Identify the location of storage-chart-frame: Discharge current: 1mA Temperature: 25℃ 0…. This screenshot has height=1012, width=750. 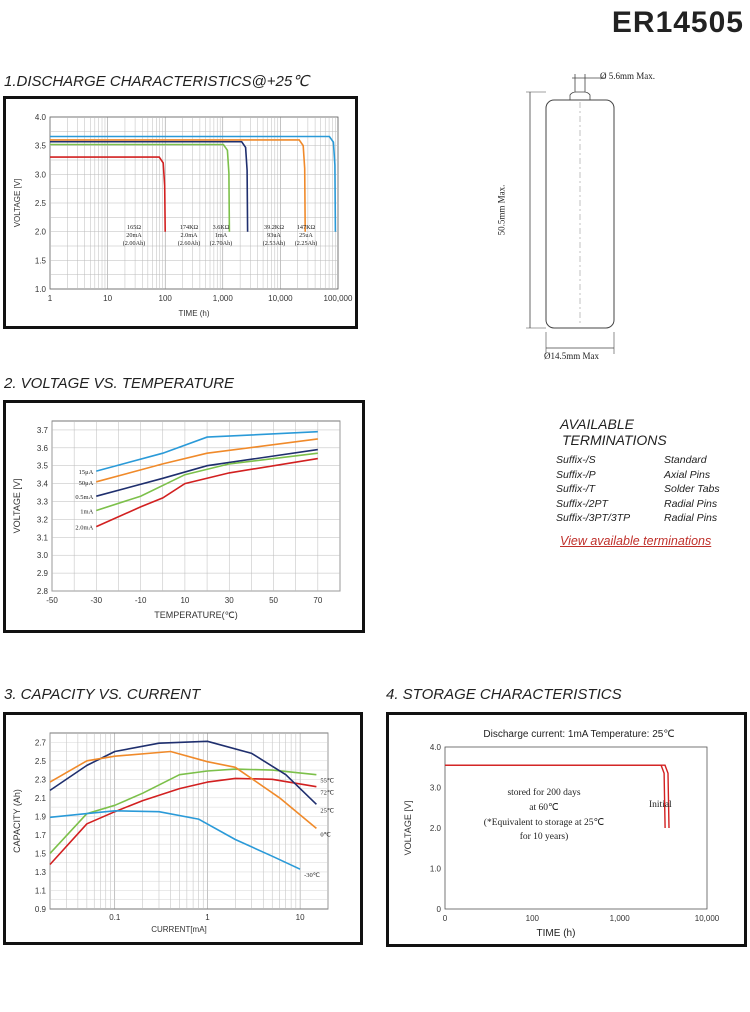
(566, 829).